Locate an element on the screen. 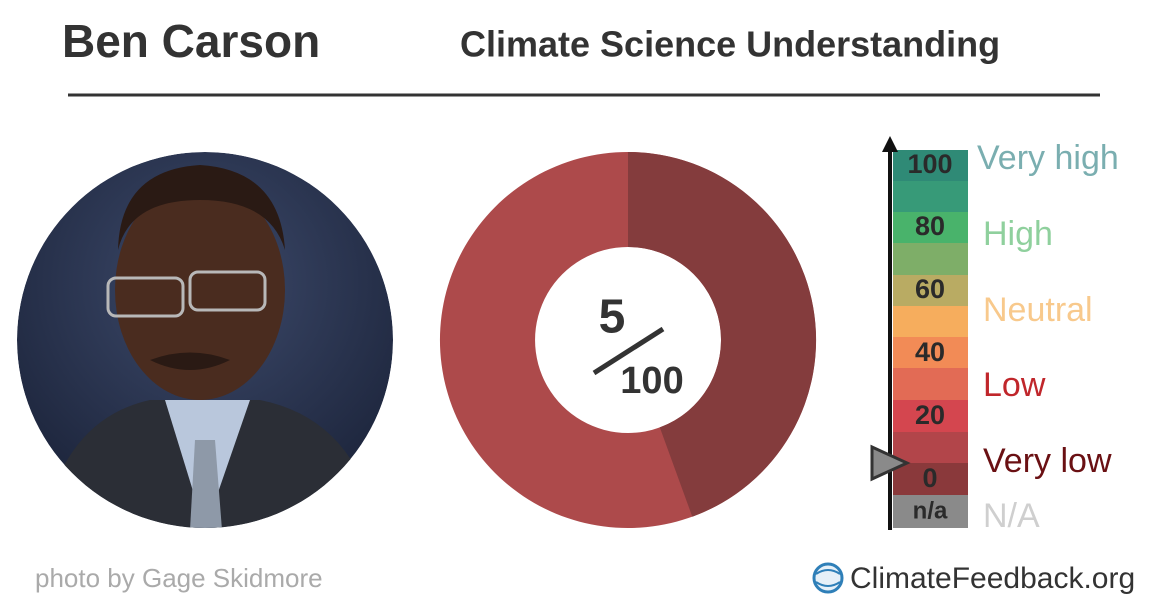  scale-tick: 0 is located at coordinates (929, 478).